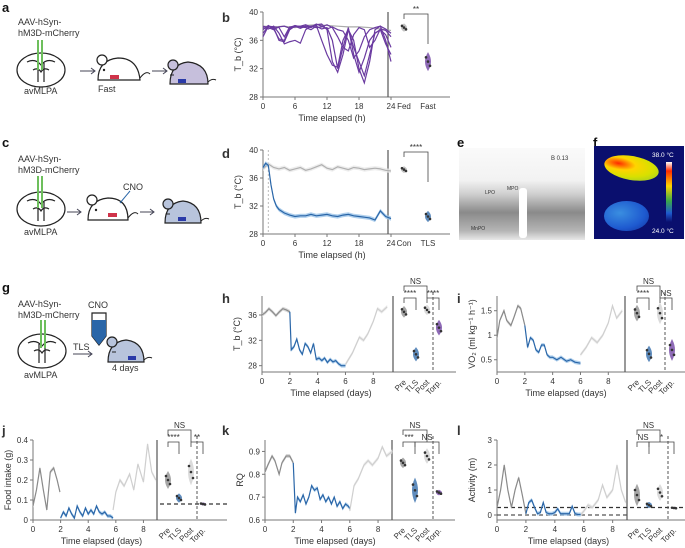 This screenshot has height=548, width=685. What do you see at coordinates (639, 192) in the screenshot?
I see `thermal-image: 38.0 °C 24.0 °C` at bounding box center [639, 192].